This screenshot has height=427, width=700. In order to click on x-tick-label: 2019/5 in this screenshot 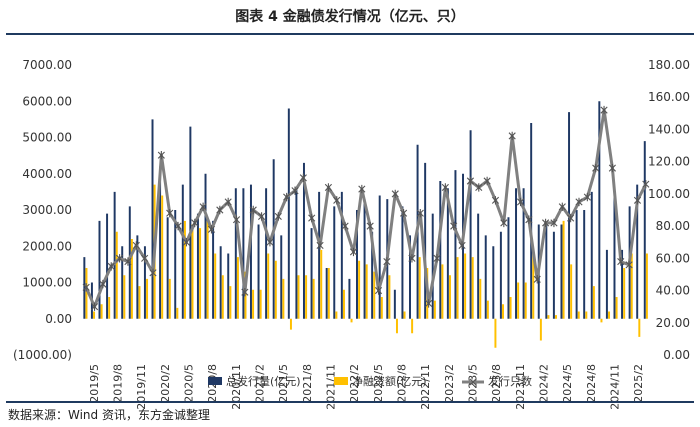, I will do `click(94, 383)`.